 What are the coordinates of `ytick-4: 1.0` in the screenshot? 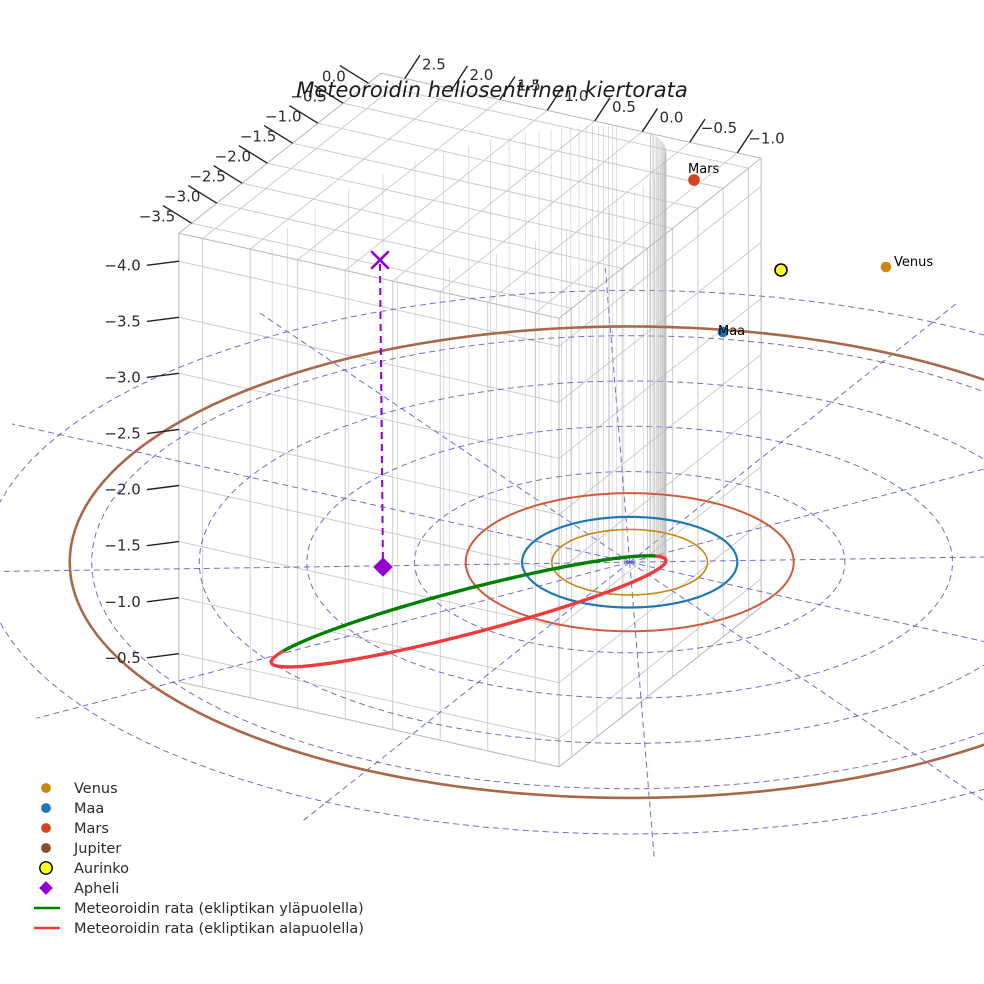 It's located at (577, 96).